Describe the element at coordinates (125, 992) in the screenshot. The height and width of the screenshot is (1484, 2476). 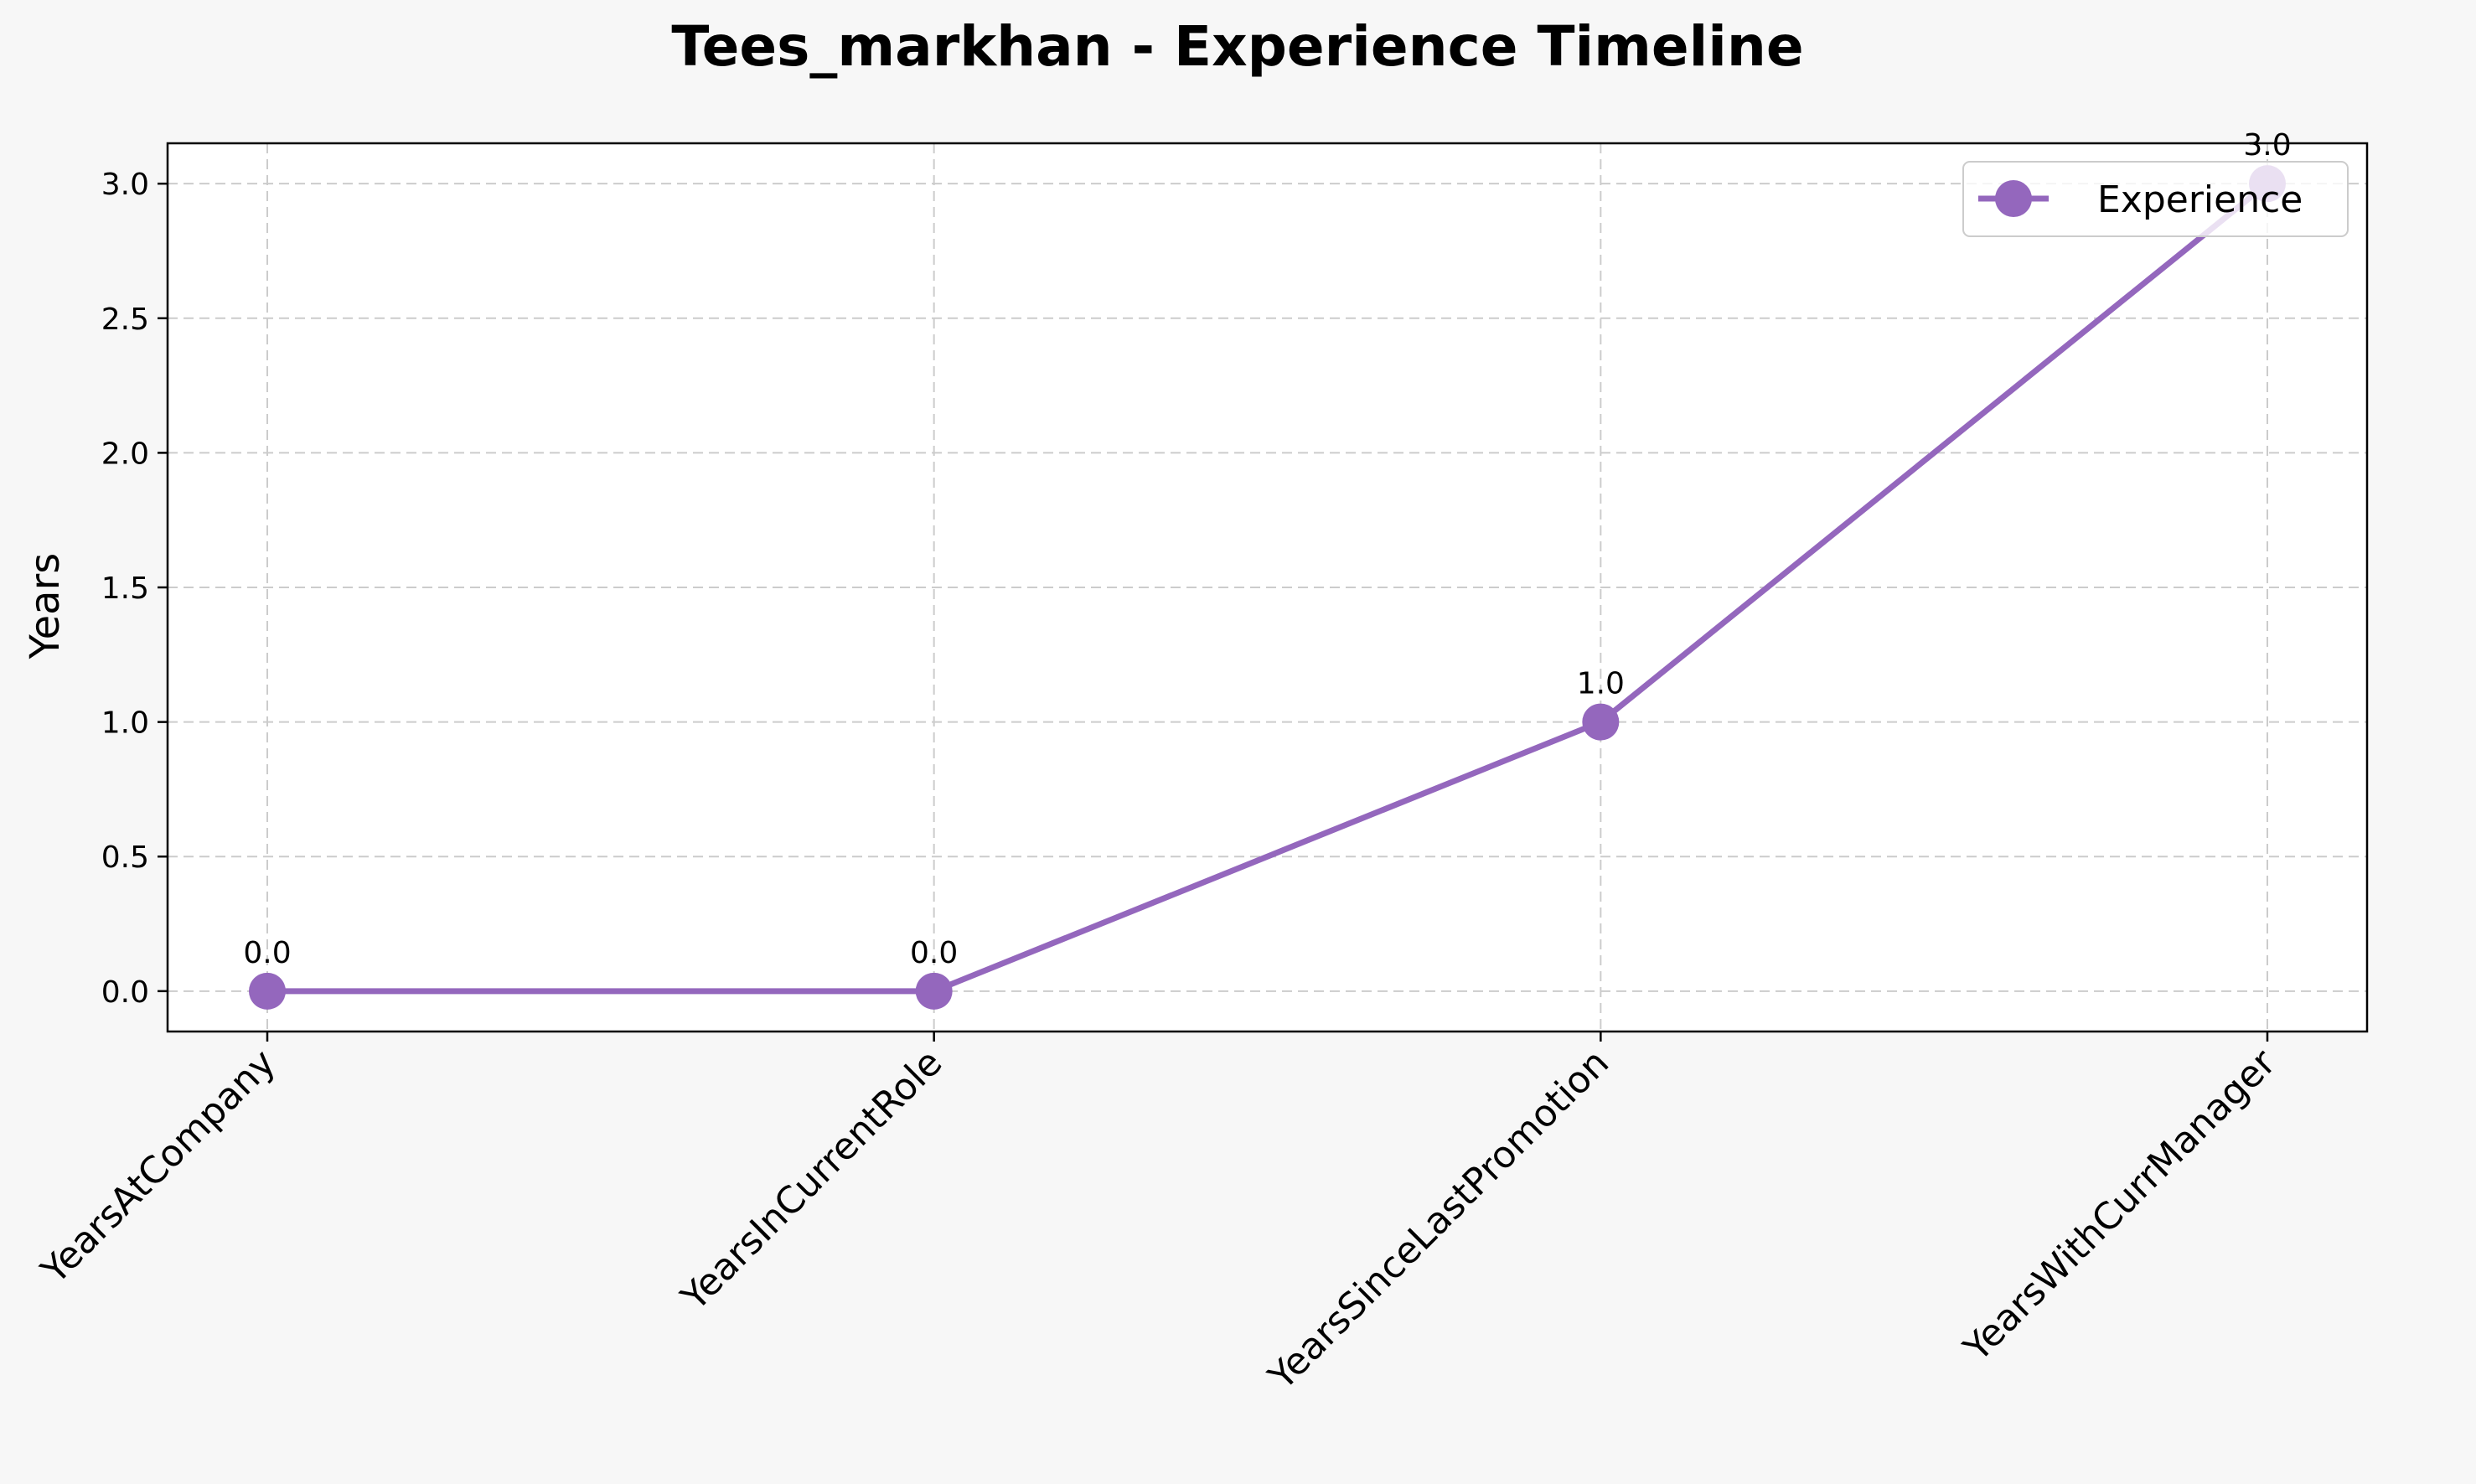
I see `y-tick-label: 0.0` at that location.